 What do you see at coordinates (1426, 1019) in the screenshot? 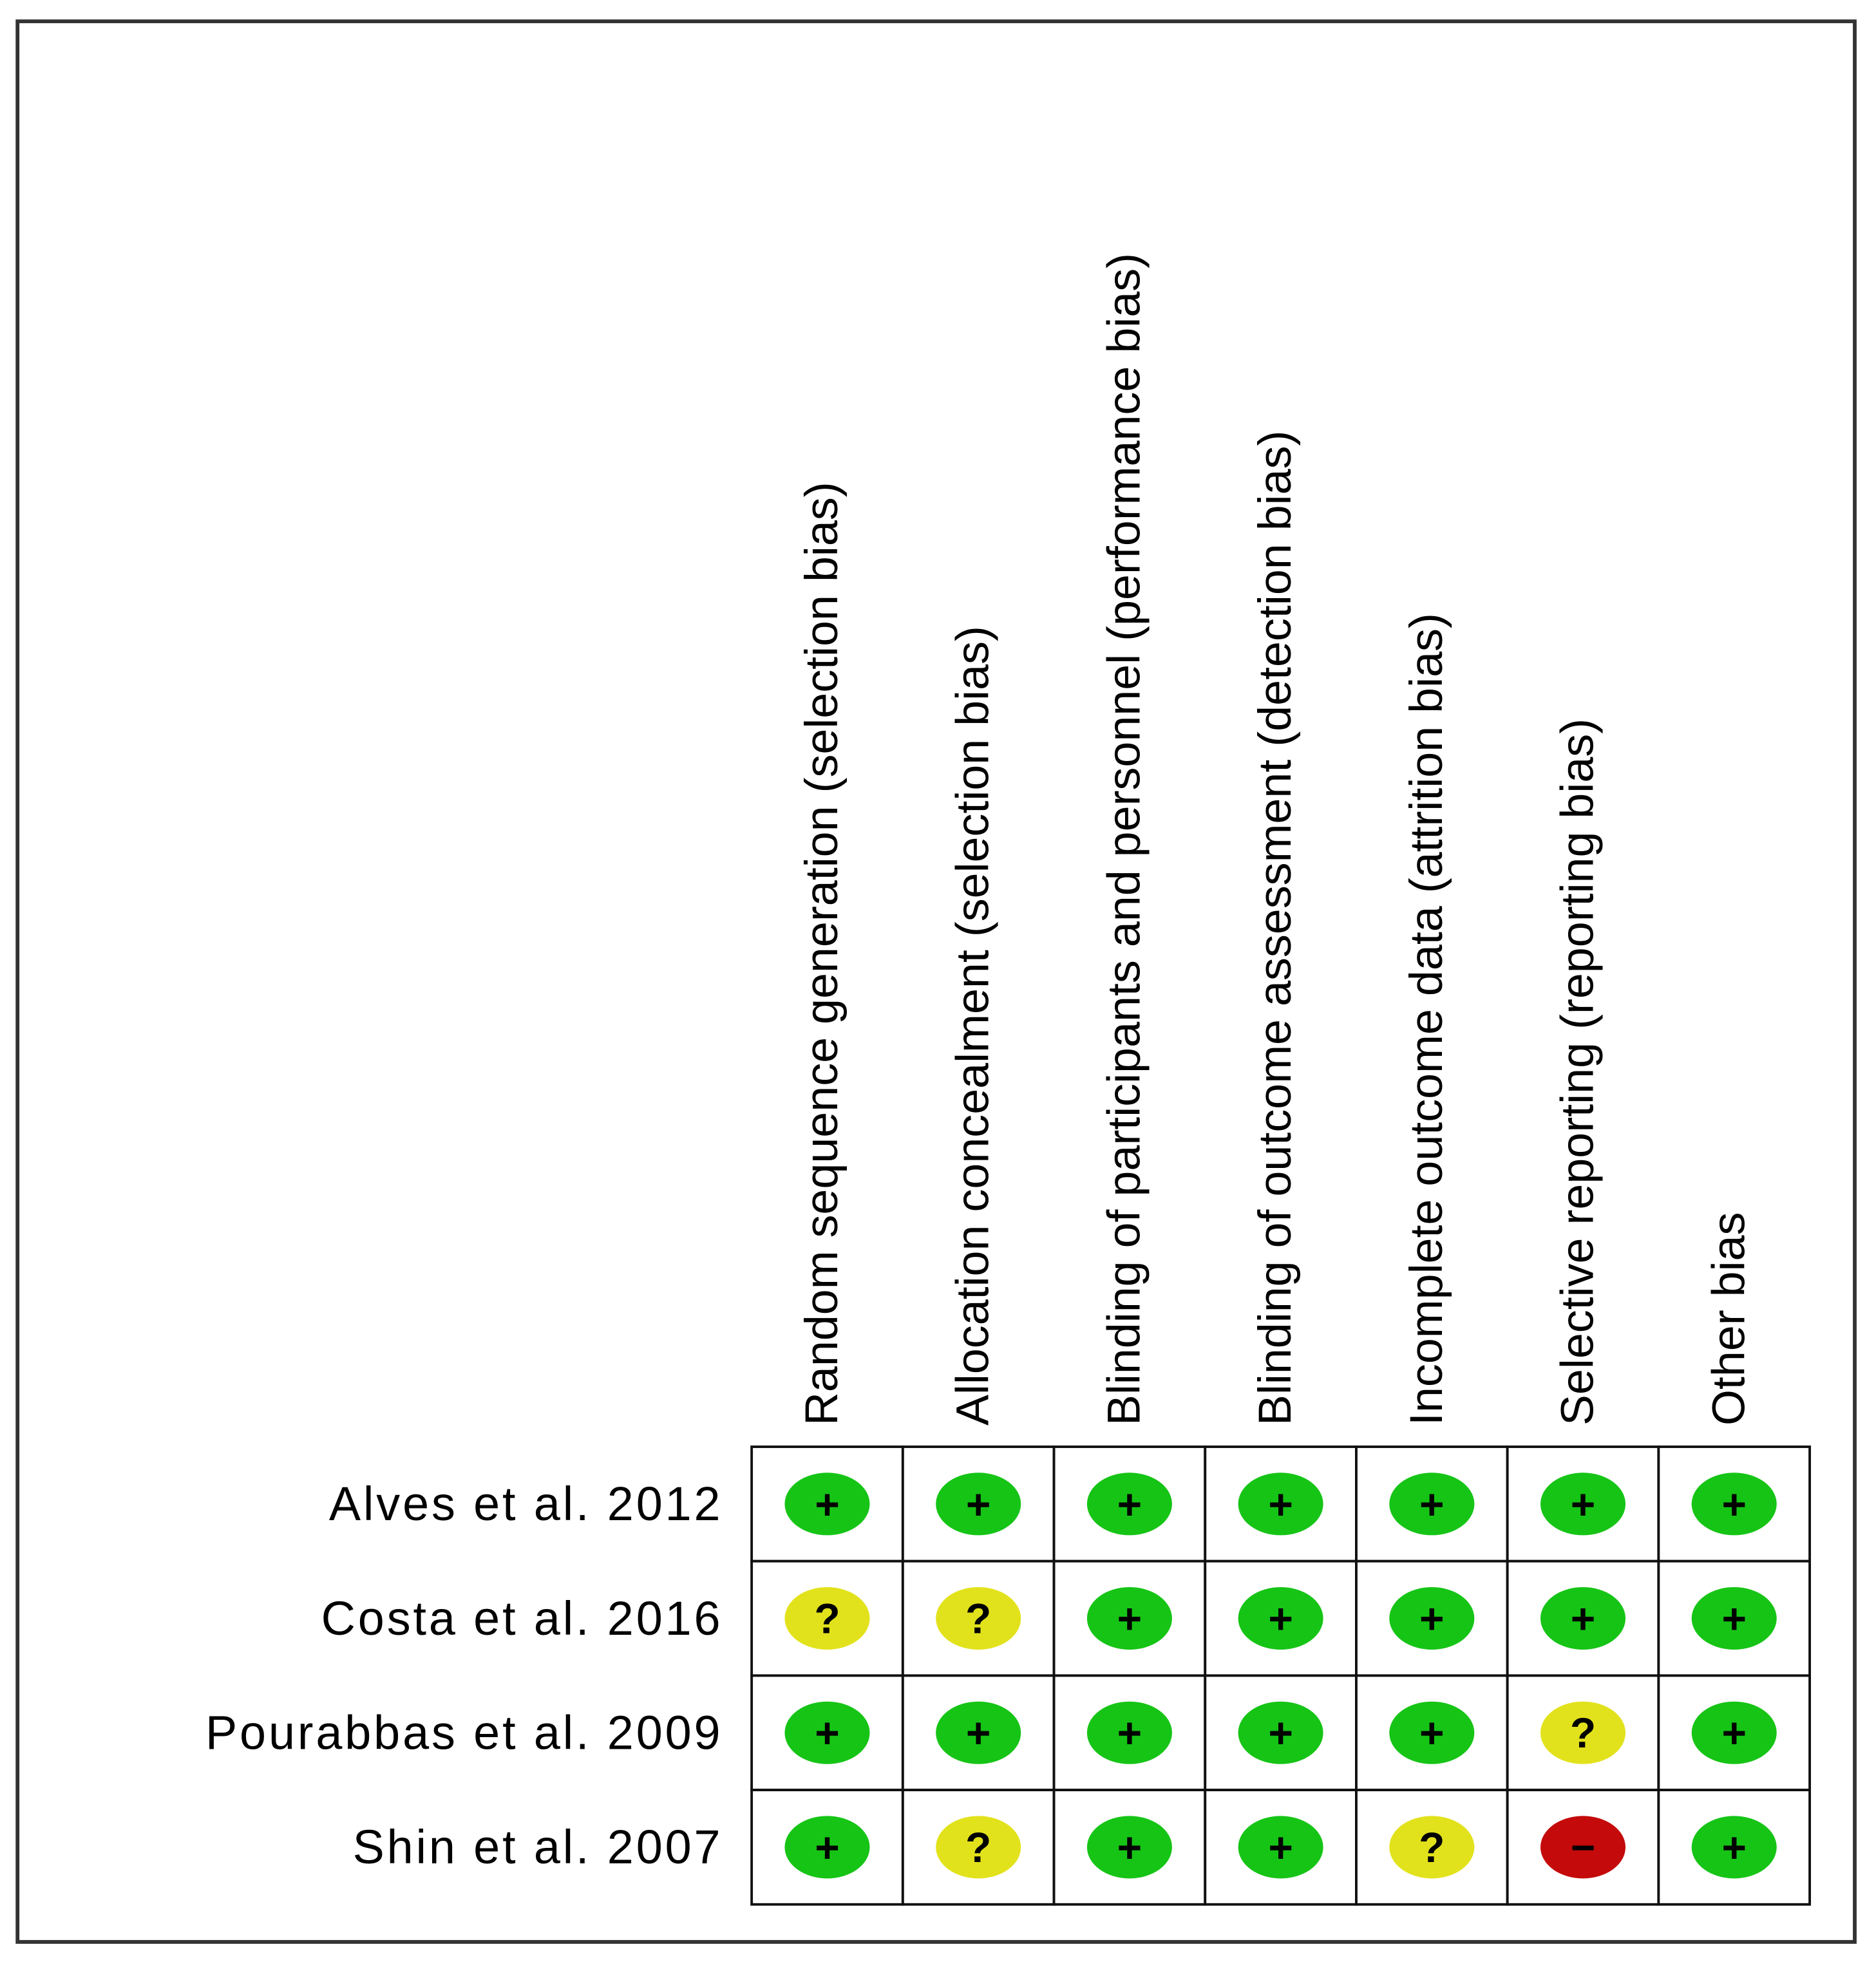
I see `domain-header: Incomplete outcome data (attrition bias)` at bounding box center [1426, 1019].